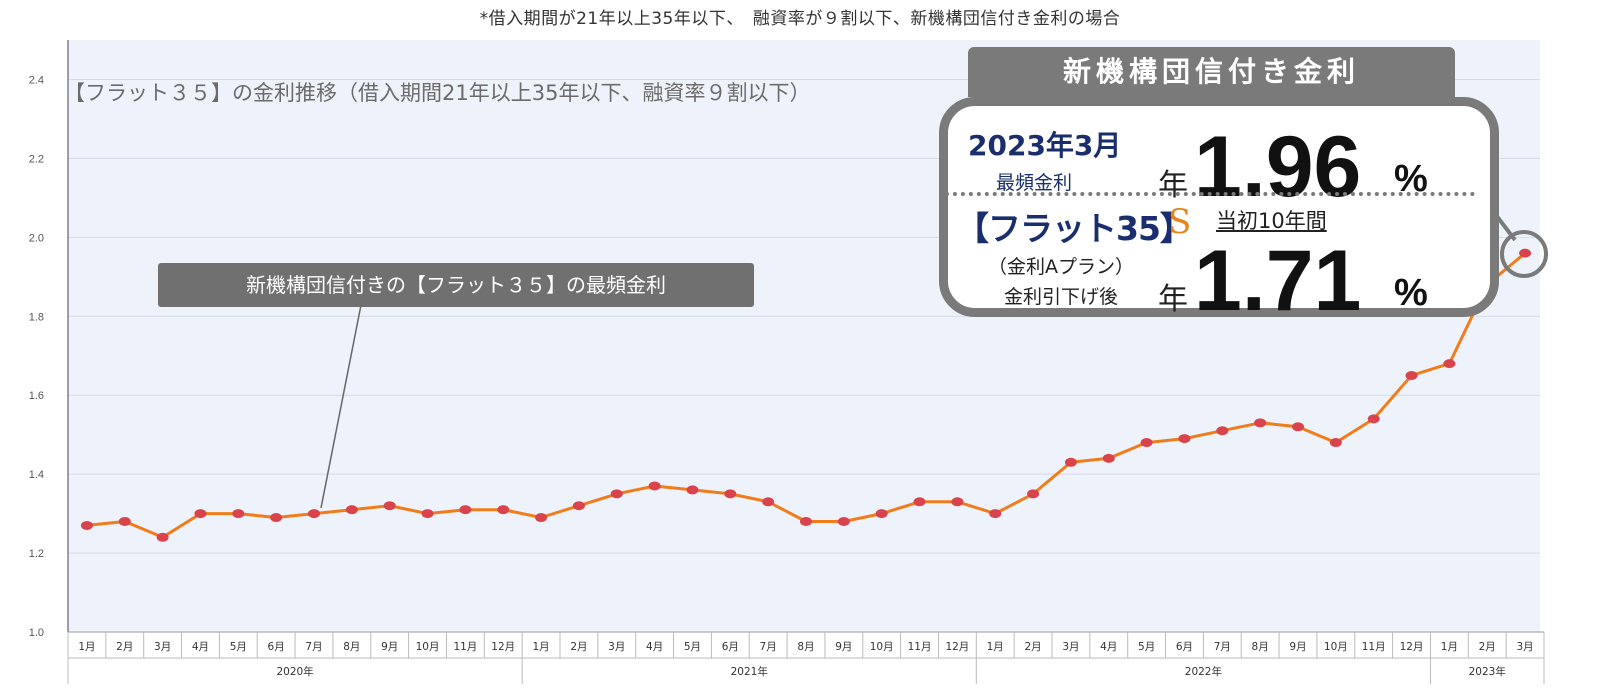 This screenshot has height=699, width=1600. Describe the element at coordinates (1278, 167) in the screenshot. I see `mode-rate-value: 1.96` at that location.